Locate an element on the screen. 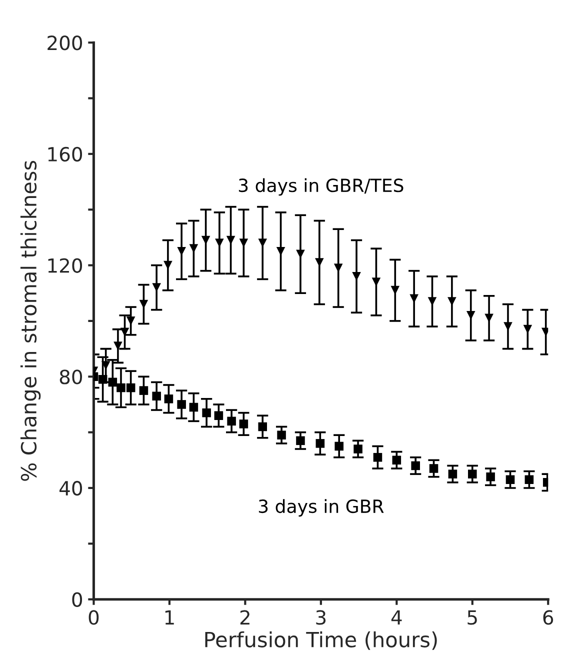 The height and width of the screenshot is (655, 568). x-tick-label: 6 is located at coordinates (548, 617).